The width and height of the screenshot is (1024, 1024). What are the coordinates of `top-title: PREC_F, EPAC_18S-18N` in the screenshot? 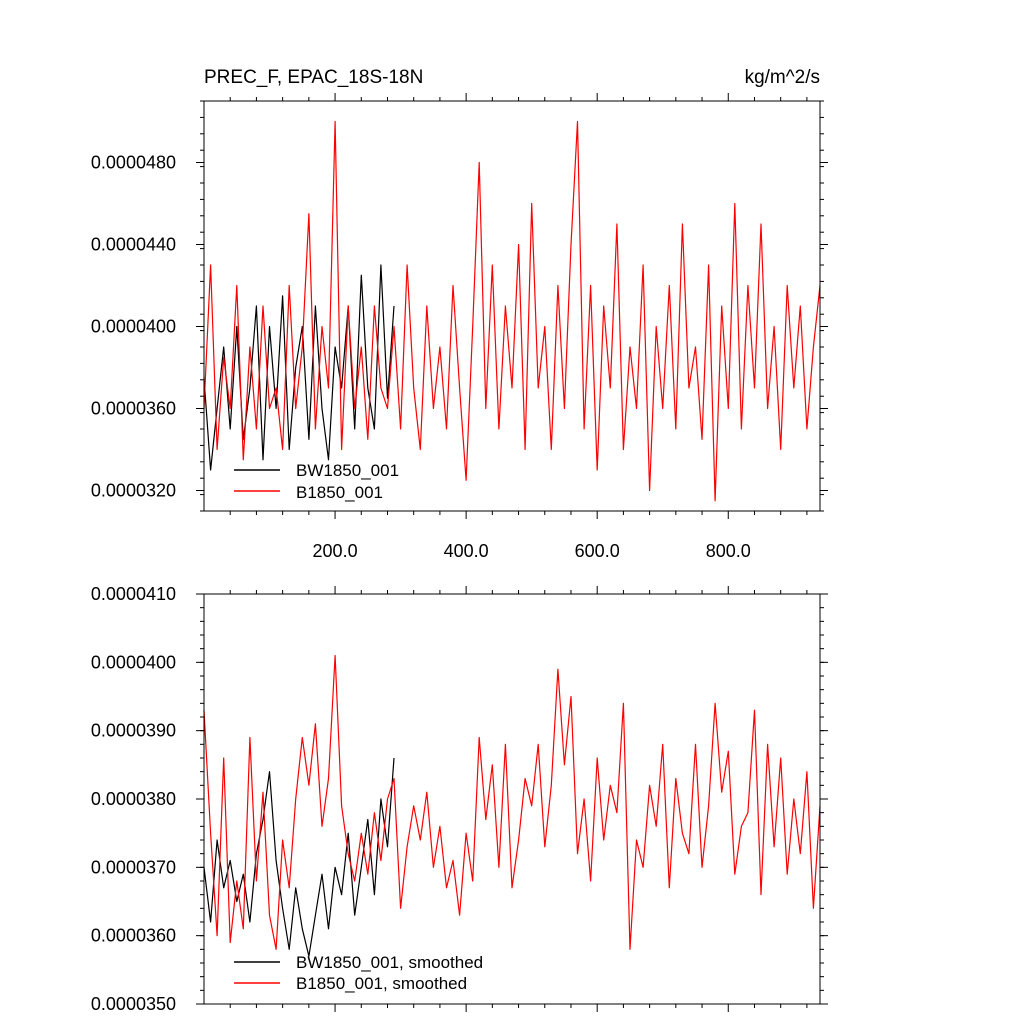 It's located at (313, 77).